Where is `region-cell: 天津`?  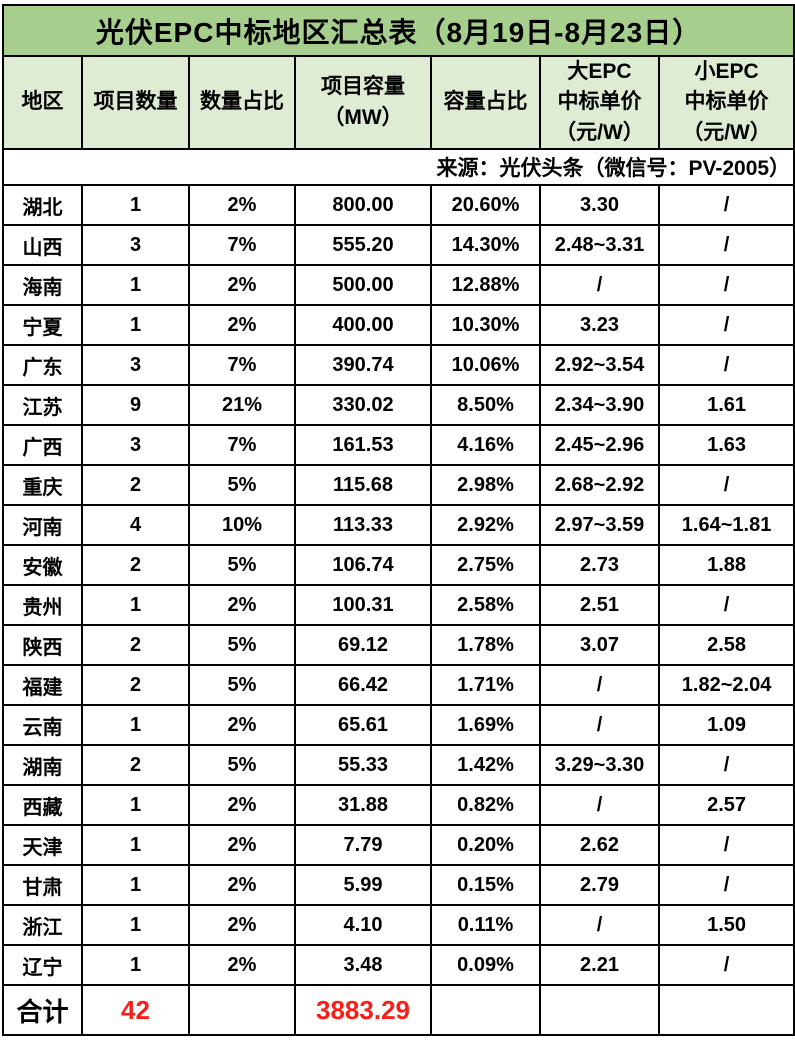 region-cell: 天津 is located at coordinates (42, 845).